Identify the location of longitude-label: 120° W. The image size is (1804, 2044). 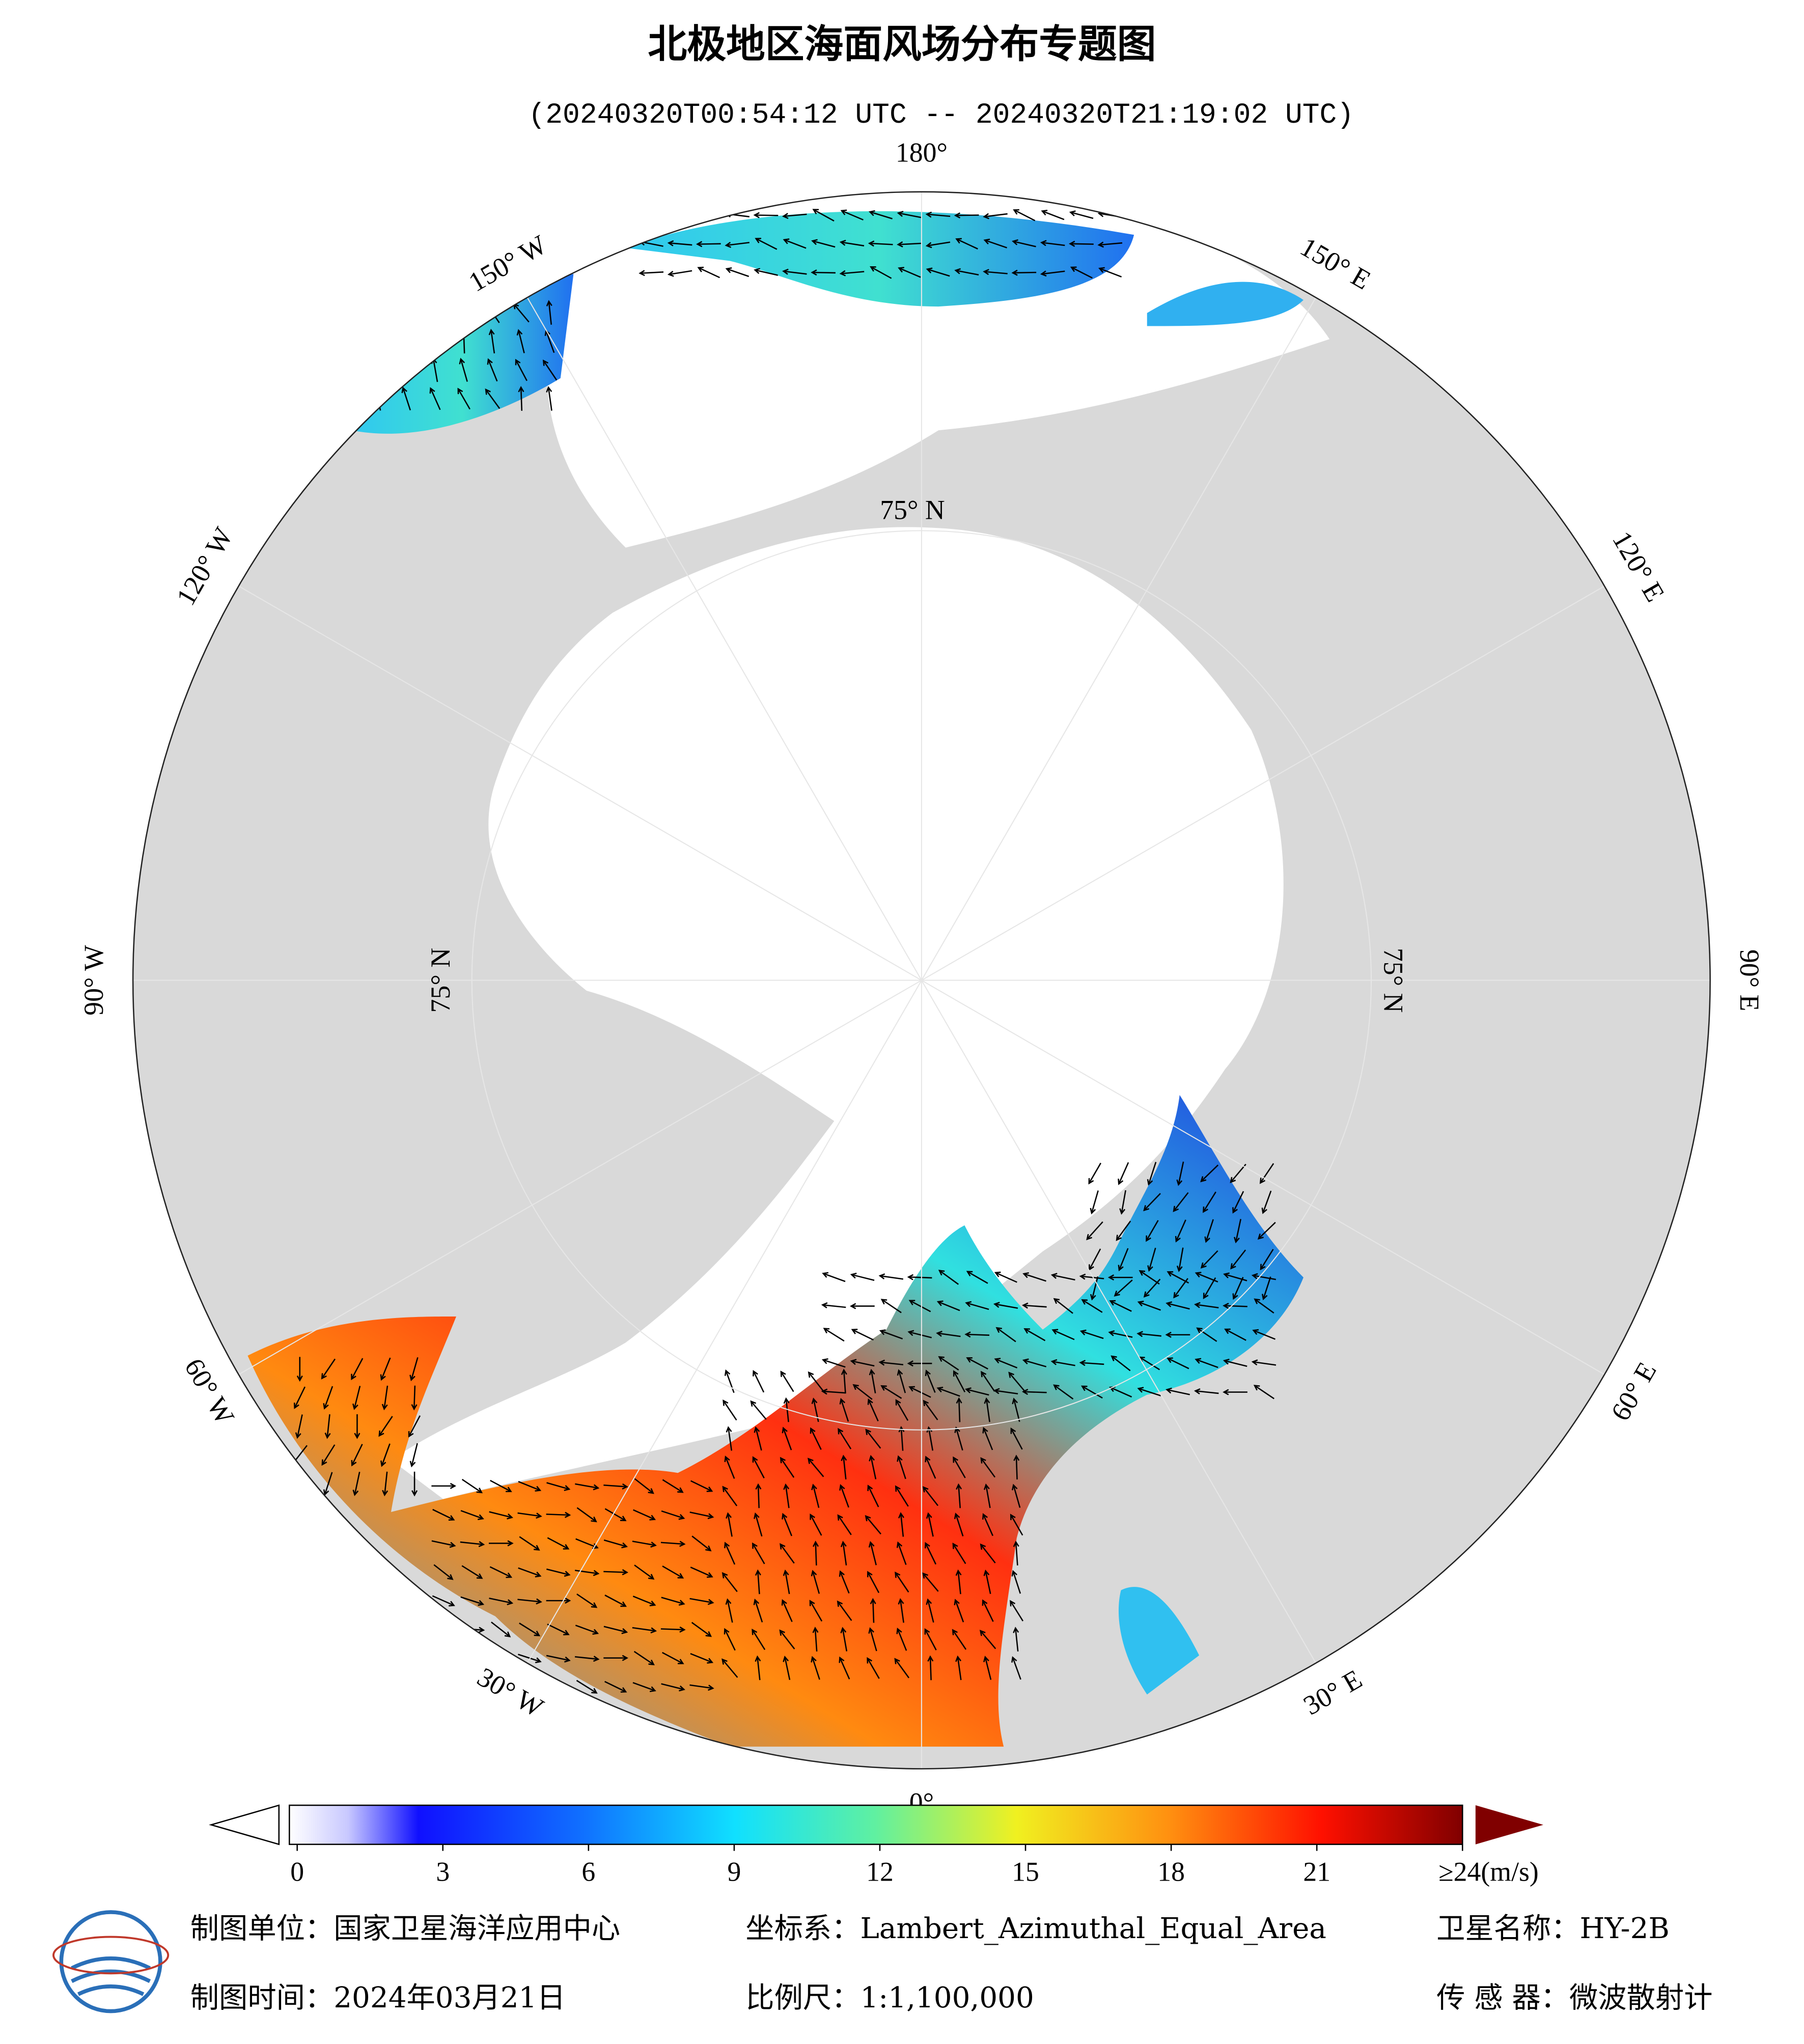
(204, 566).